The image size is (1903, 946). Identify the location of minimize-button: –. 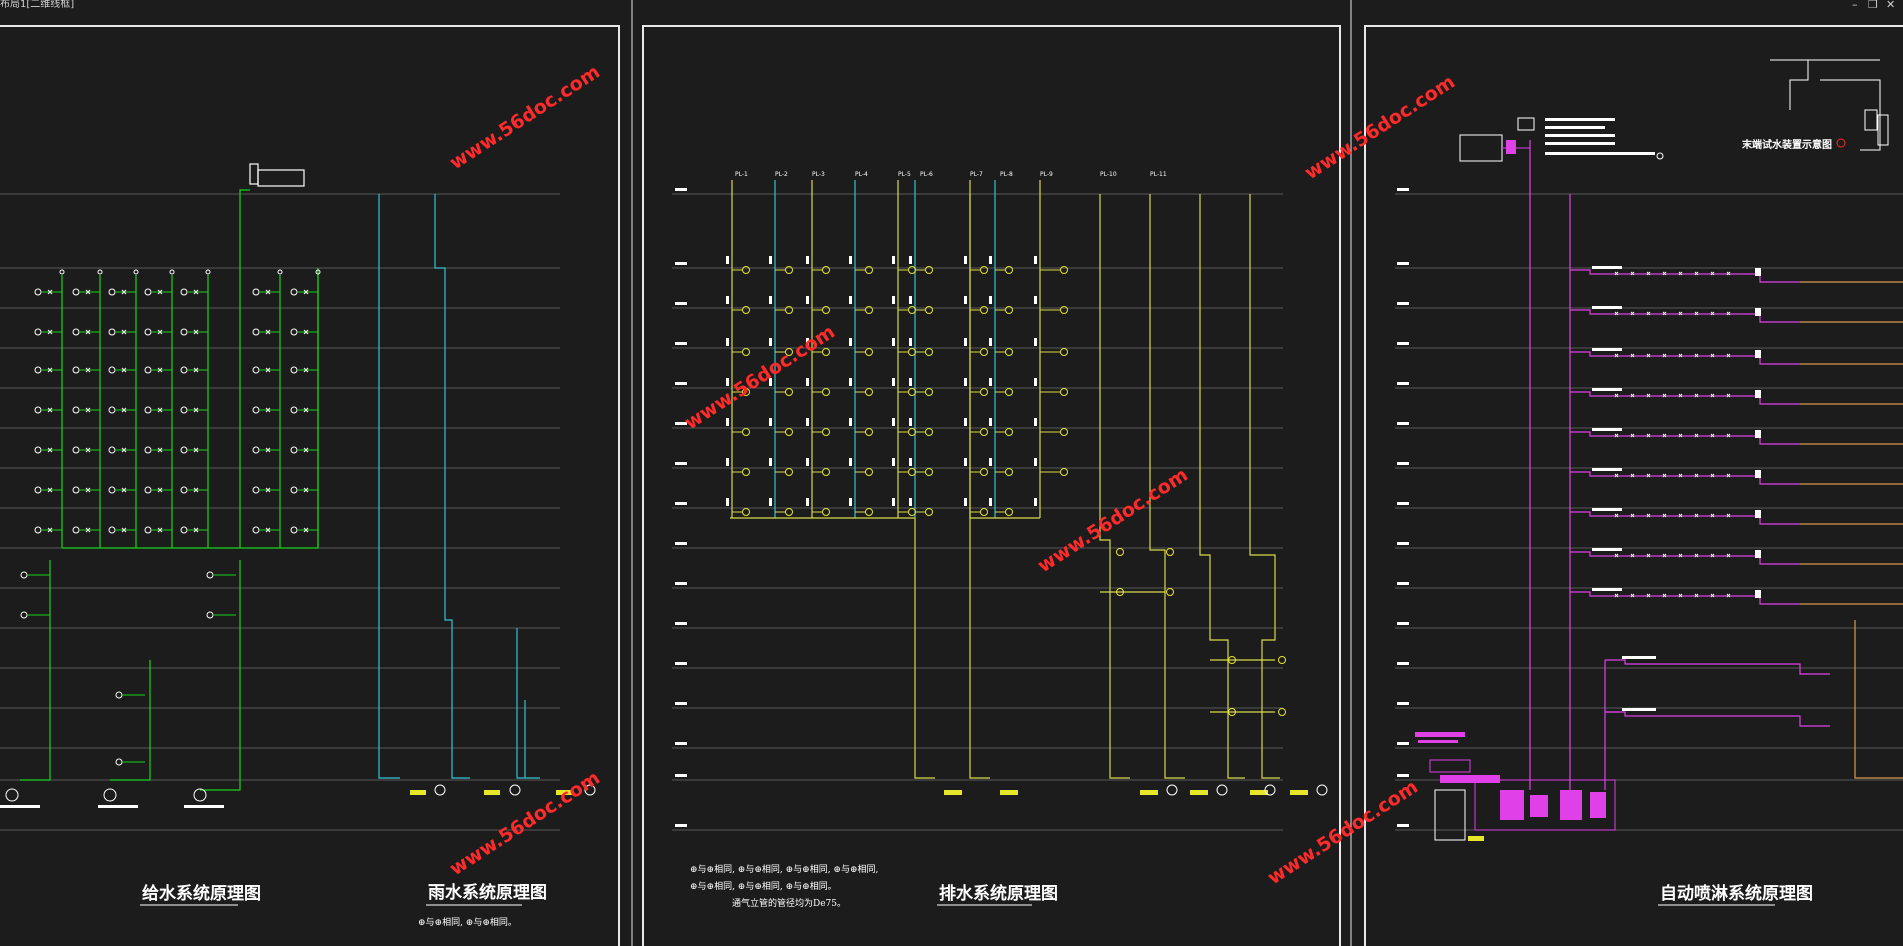
(1855, 5).